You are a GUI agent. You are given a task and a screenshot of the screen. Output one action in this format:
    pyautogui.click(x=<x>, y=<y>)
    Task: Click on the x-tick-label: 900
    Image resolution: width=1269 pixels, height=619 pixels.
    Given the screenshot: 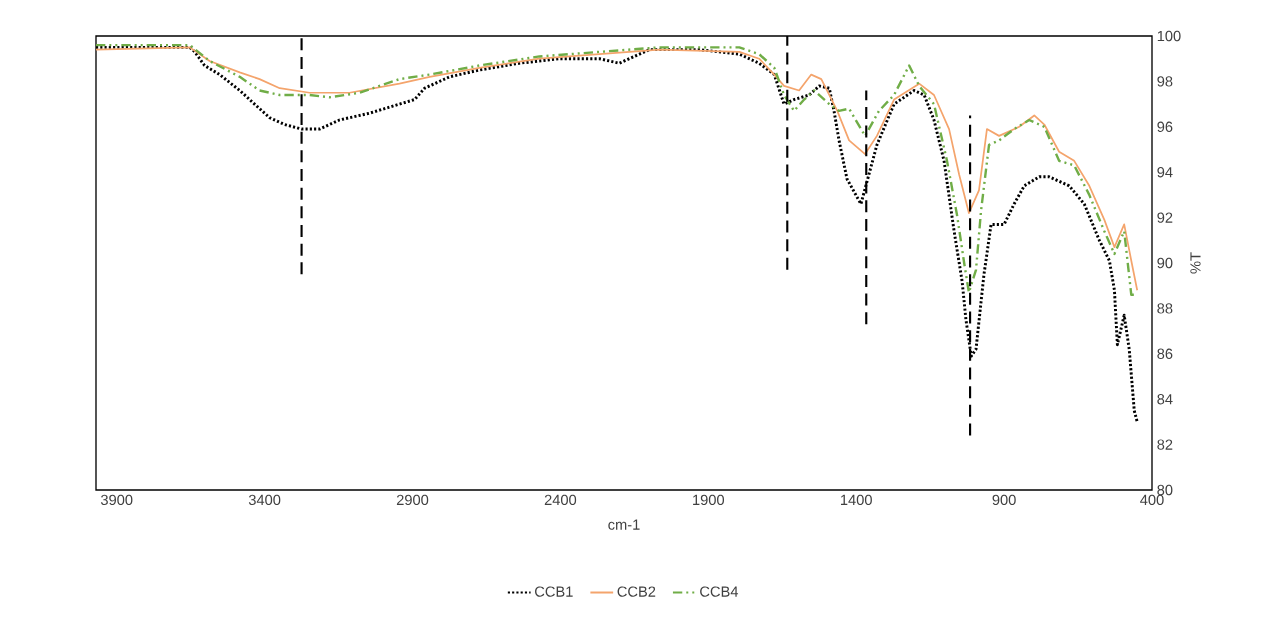 What is the action you would take?
    pyautogui.click(x=1004, y=500)
    